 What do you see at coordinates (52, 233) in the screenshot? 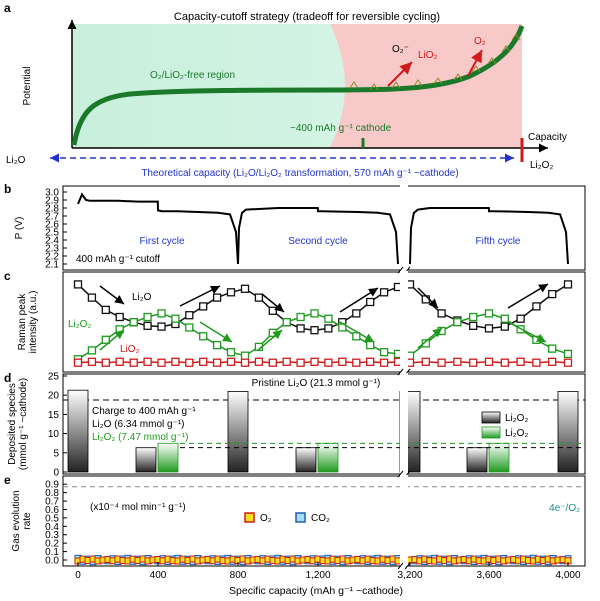
I see `b-ytick-label: 2.5` at bounding box center [52, 233].